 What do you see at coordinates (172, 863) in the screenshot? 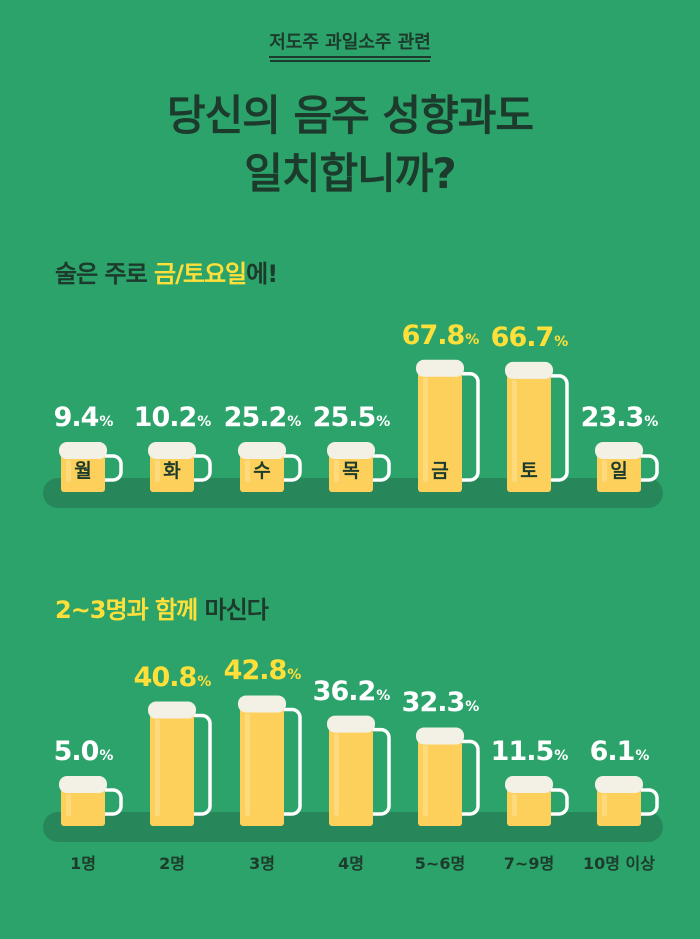
I see `category-label-2-2: 2명` at bounding box center [172, 863].